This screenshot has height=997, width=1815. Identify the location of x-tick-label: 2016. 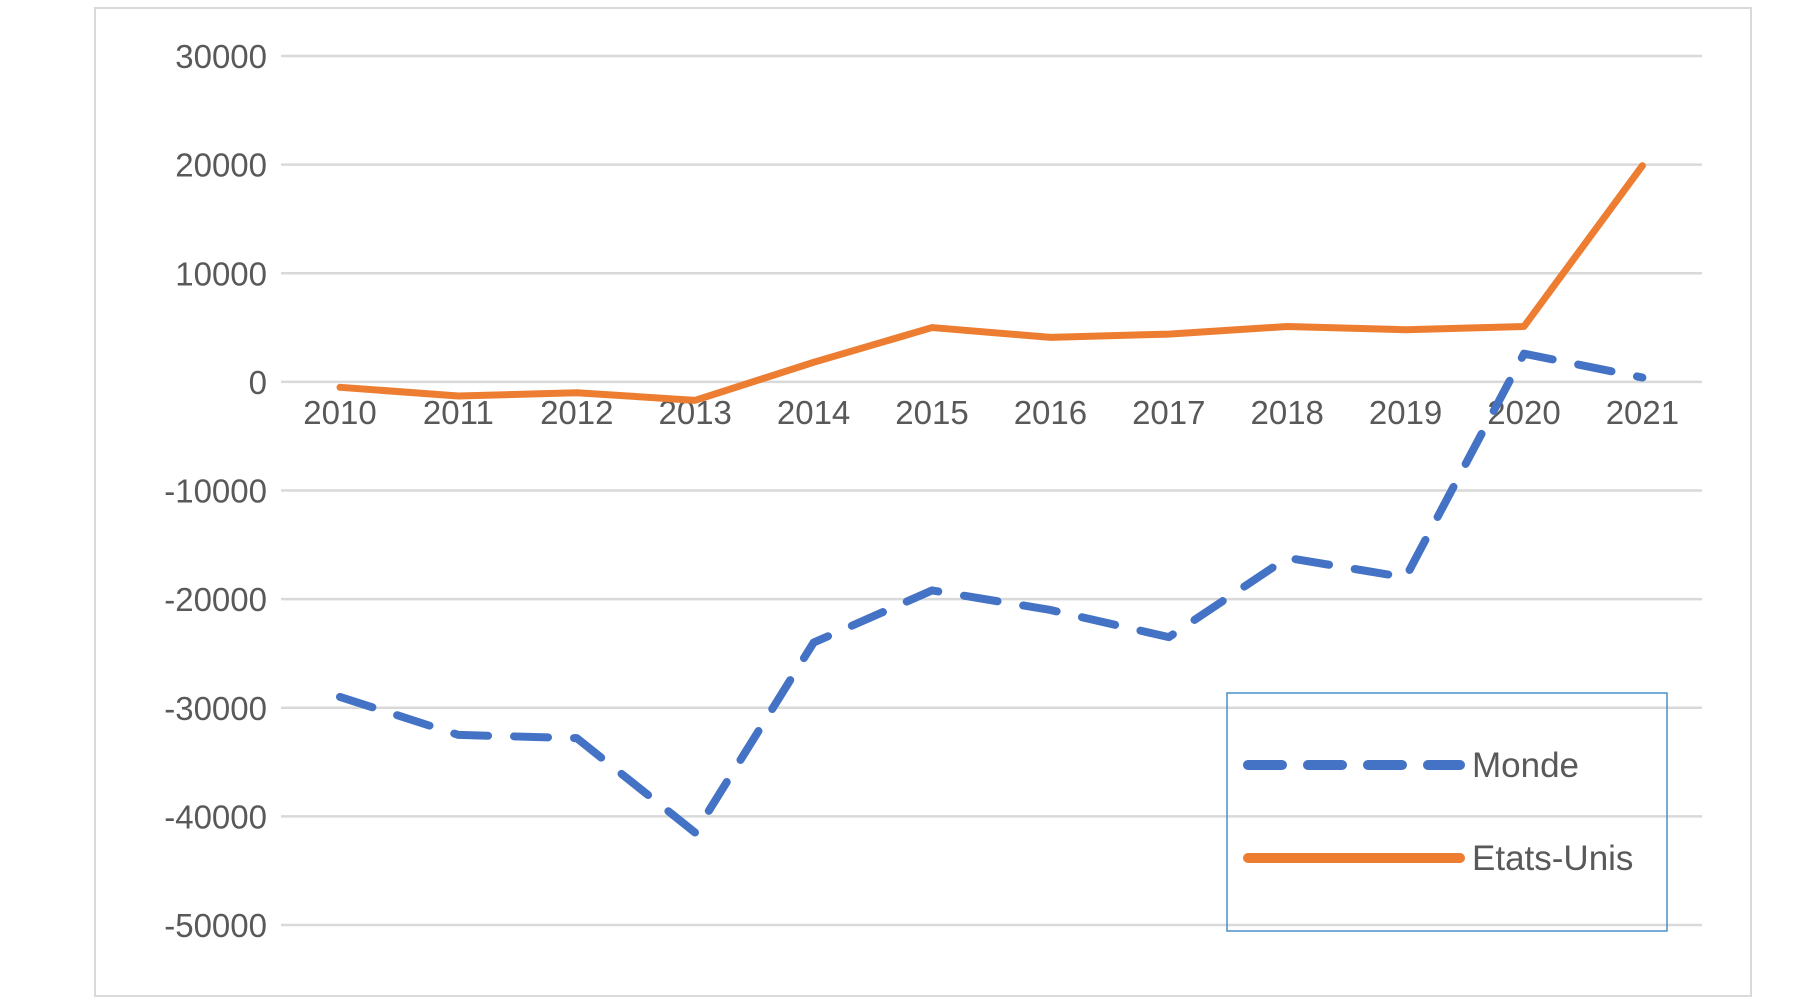
(1050, 412).